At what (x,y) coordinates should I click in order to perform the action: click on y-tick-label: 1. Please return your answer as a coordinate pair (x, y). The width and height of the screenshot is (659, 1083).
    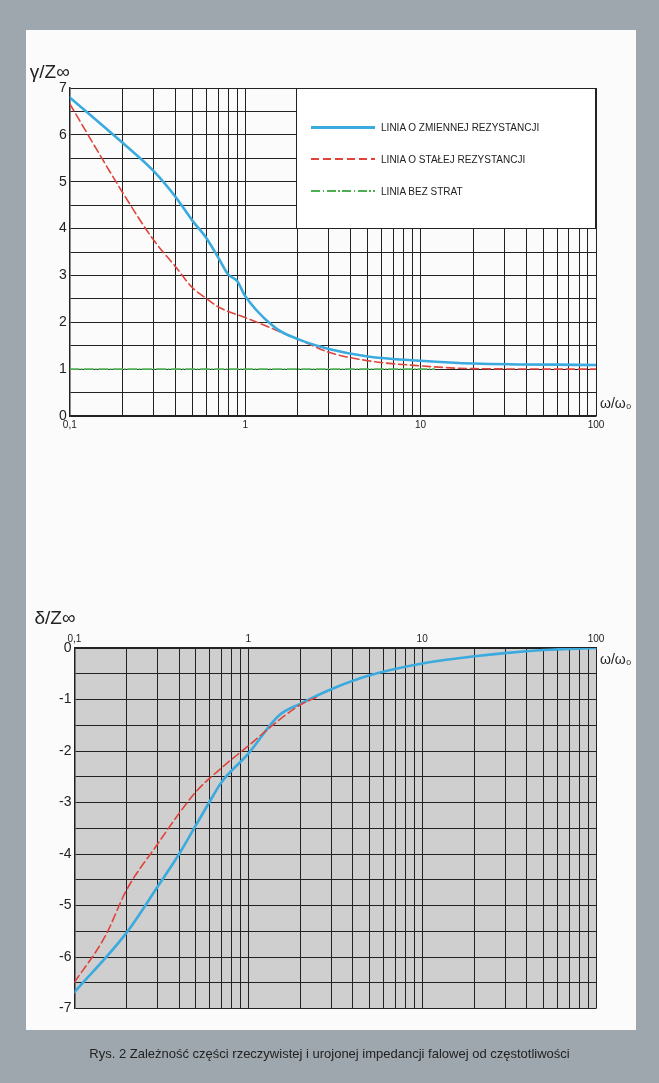
    Looking at the image, I should click on (62, 368).